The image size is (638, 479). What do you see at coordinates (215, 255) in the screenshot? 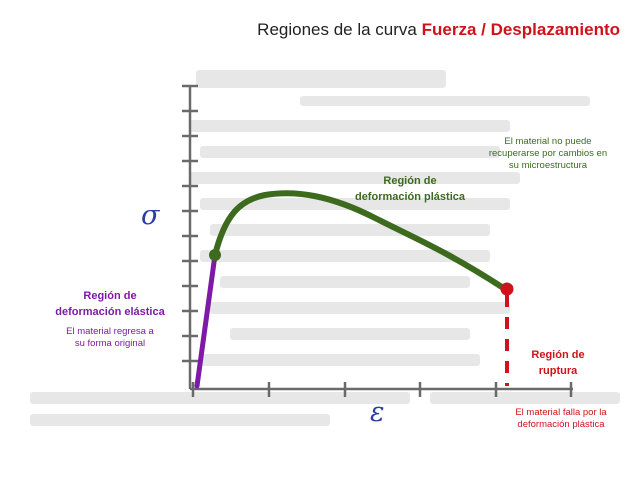
I see `yield-point-marker` at bounding box center [215, 255].